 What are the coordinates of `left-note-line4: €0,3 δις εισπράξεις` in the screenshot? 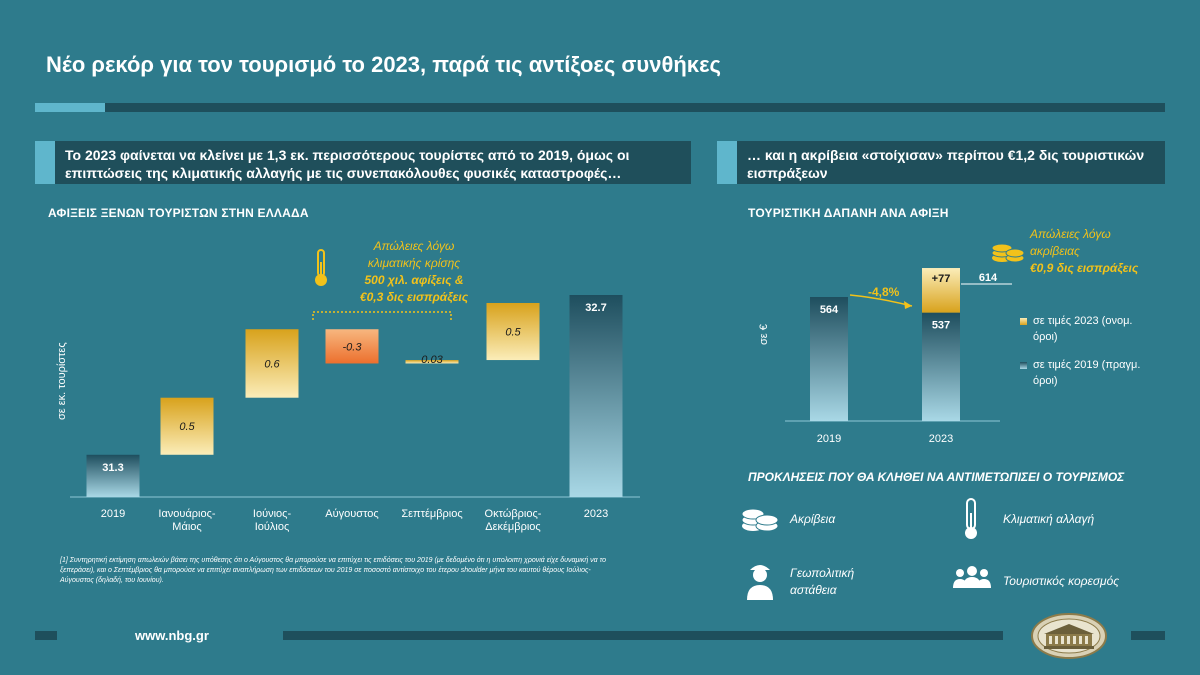 It's located at (414, 297).